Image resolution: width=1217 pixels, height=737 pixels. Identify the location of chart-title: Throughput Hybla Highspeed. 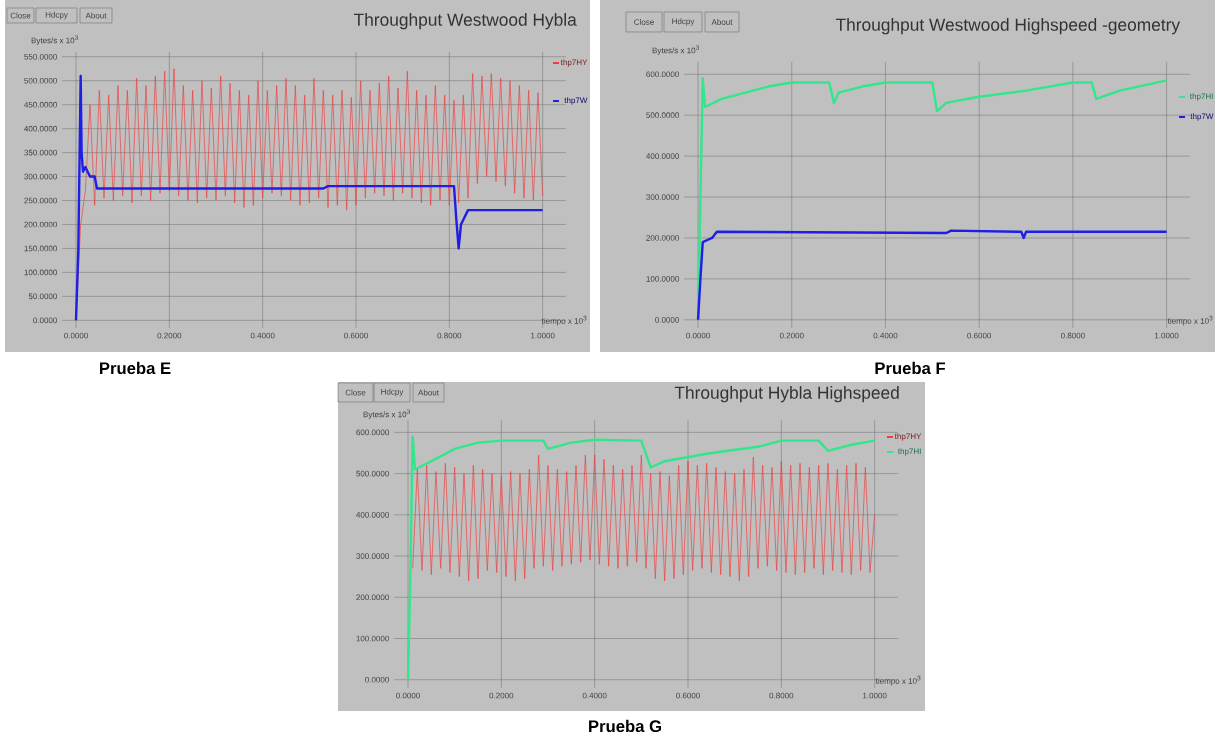
(786, 394).